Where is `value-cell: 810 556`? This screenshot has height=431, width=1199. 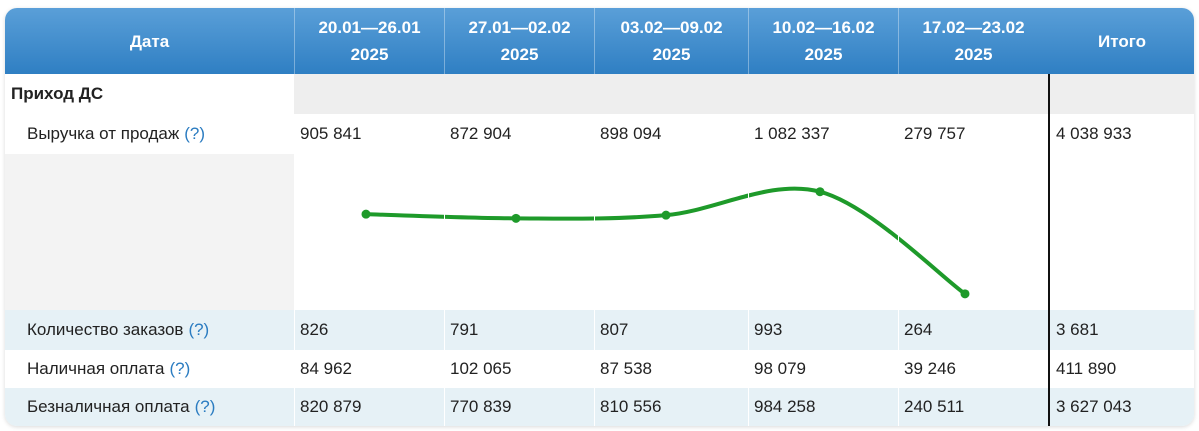
value-cell: 810 556 is located at coordinates (631, 406).